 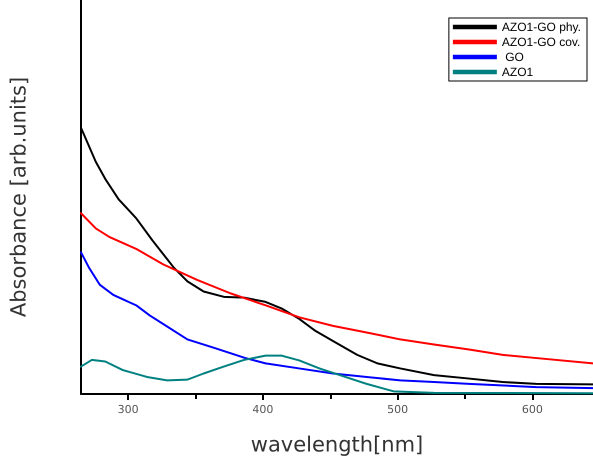 What do you see at coordinates (397, 409) in the screenshot?
I see `x-tick-label: 500` at bounding box center [397, 409].